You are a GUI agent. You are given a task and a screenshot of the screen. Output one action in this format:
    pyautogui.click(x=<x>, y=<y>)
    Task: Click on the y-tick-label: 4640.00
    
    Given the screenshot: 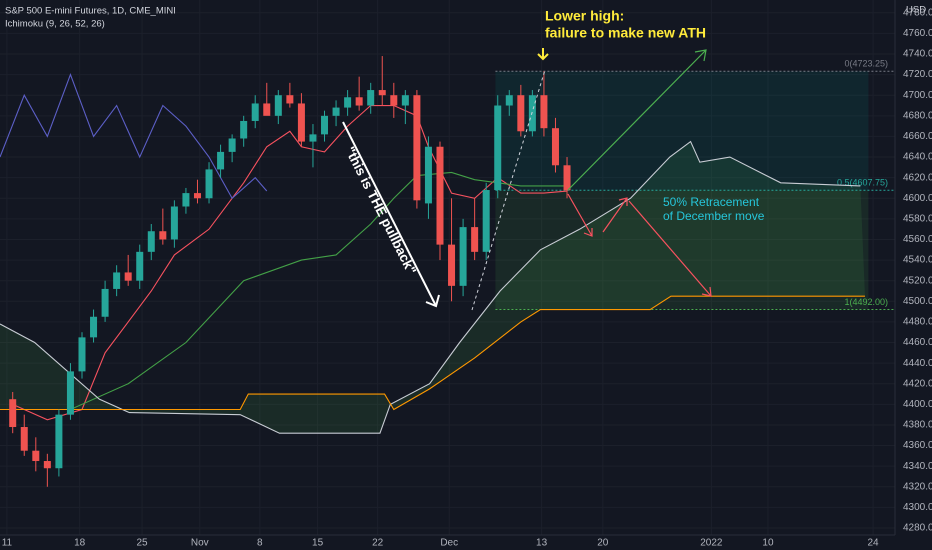 What is the action you would take?
    pyautogui.click(x=917, y=157)
    